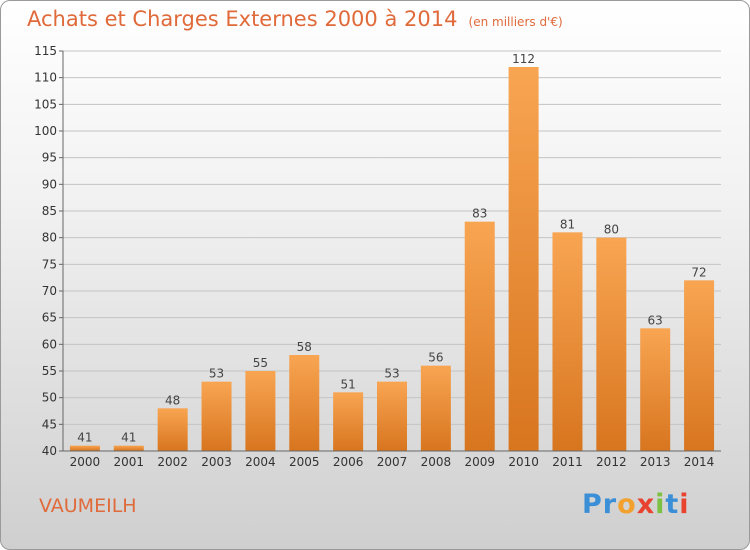 The height and width of the screenshot is (550, 750). What do you see at coordinates (592, 504) in the screenshot?
I see `logo-letter: P` at bounding box center [592, 504].